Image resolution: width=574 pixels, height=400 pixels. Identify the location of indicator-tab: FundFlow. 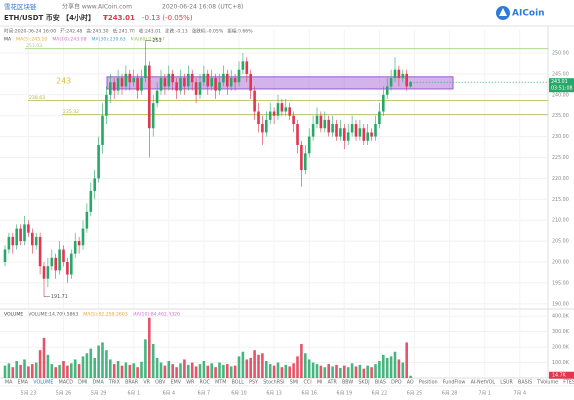
(454, 383).